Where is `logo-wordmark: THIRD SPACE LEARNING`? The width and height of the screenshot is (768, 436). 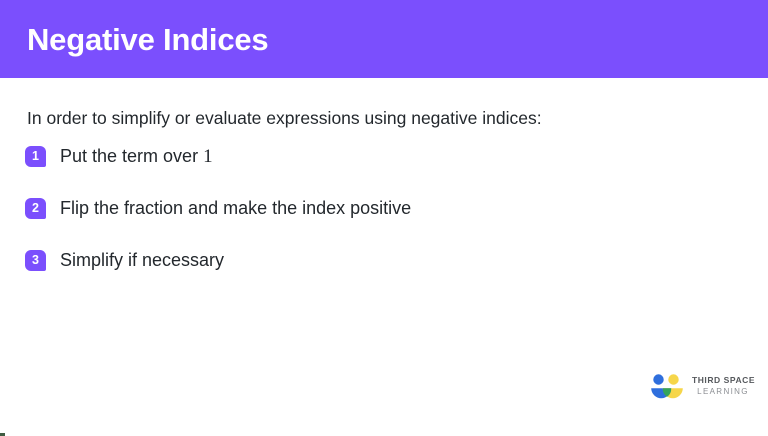 logo-wordmark: THIRD SPACE LEARNING is located at coordinates (723, 386).